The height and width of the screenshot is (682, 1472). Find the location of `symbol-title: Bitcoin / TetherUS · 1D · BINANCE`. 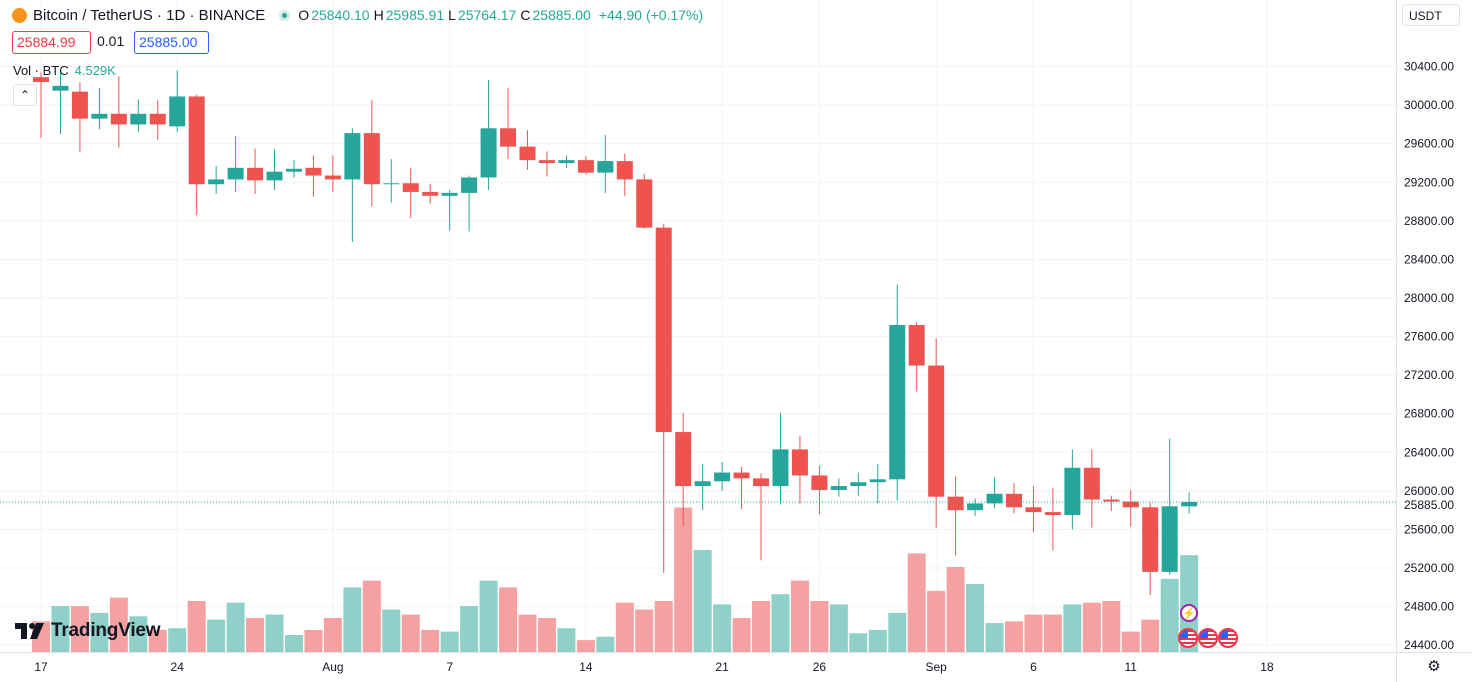

symbol-title: Bitcoin / TetherUS · 1D · BINANCE is located at coordinates (149, 15).